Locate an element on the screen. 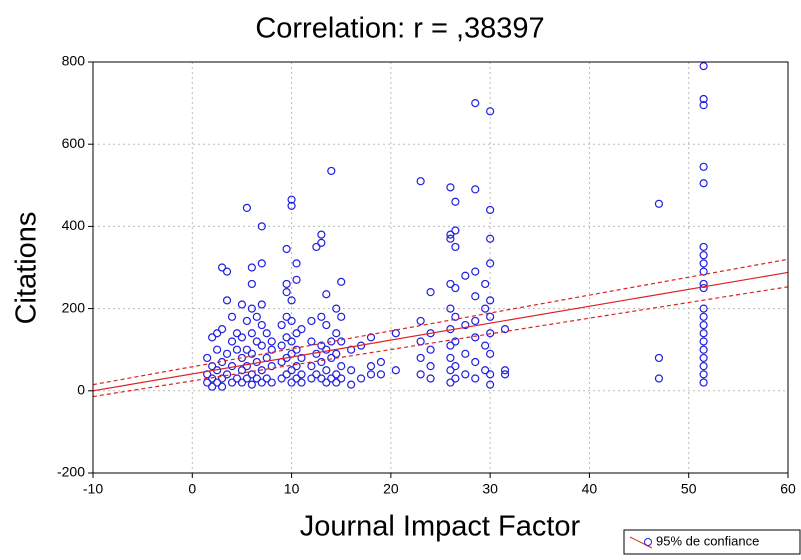 The height and width of the screenshot is (560, 801). y-tick-label: 800 is located at coordinates (74, 61).